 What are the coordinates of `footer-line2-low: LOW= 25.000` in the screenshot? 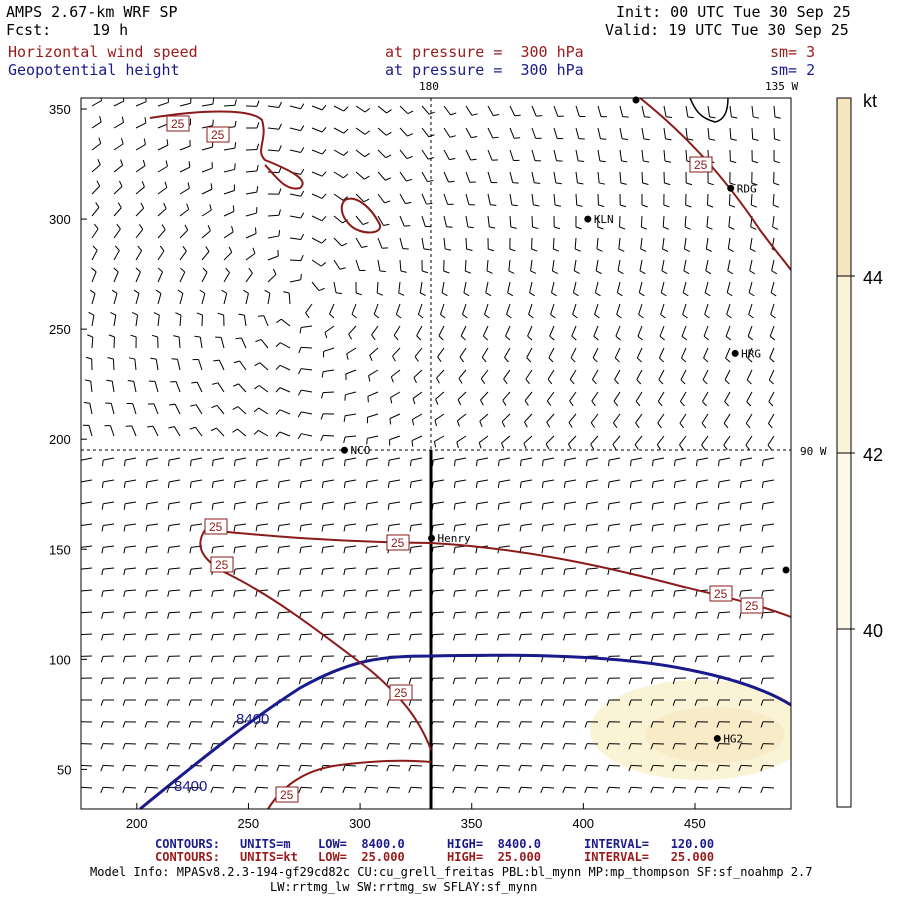 It's located at (361, 857).